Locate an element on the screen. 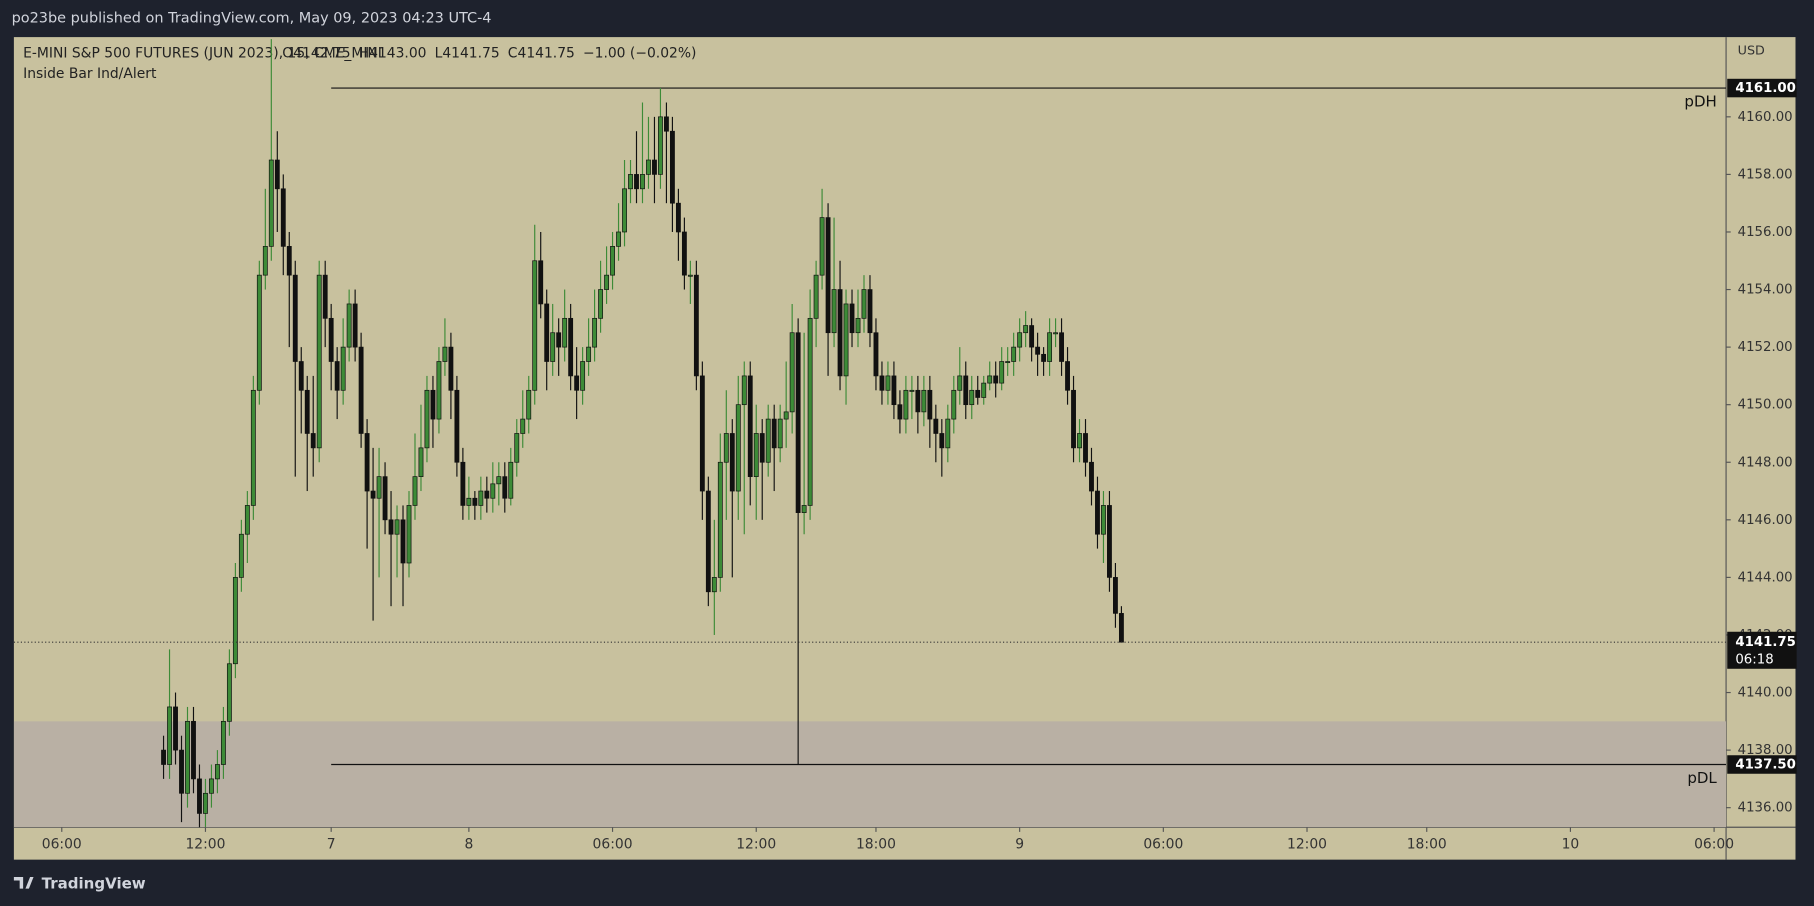  indicator-name: Inside Bar Ind/Alert is located at coordinates (90, 74).